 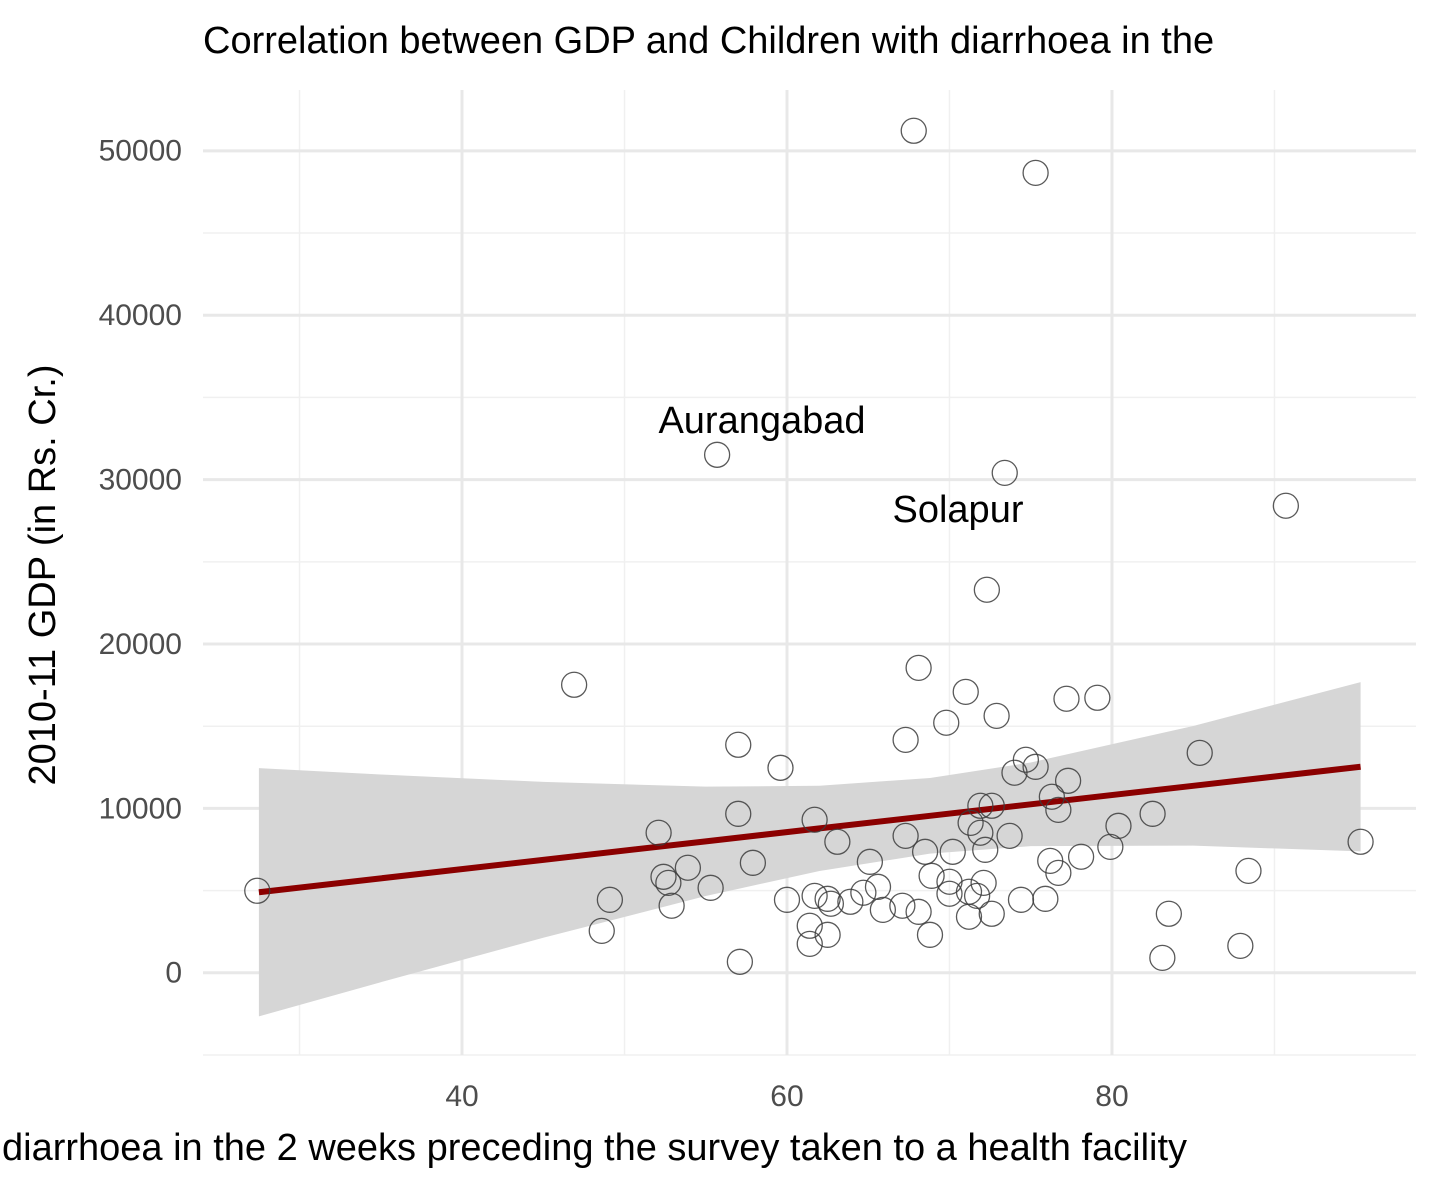 I want to click on y-tick-label: 0, so click(x=173, y=973).